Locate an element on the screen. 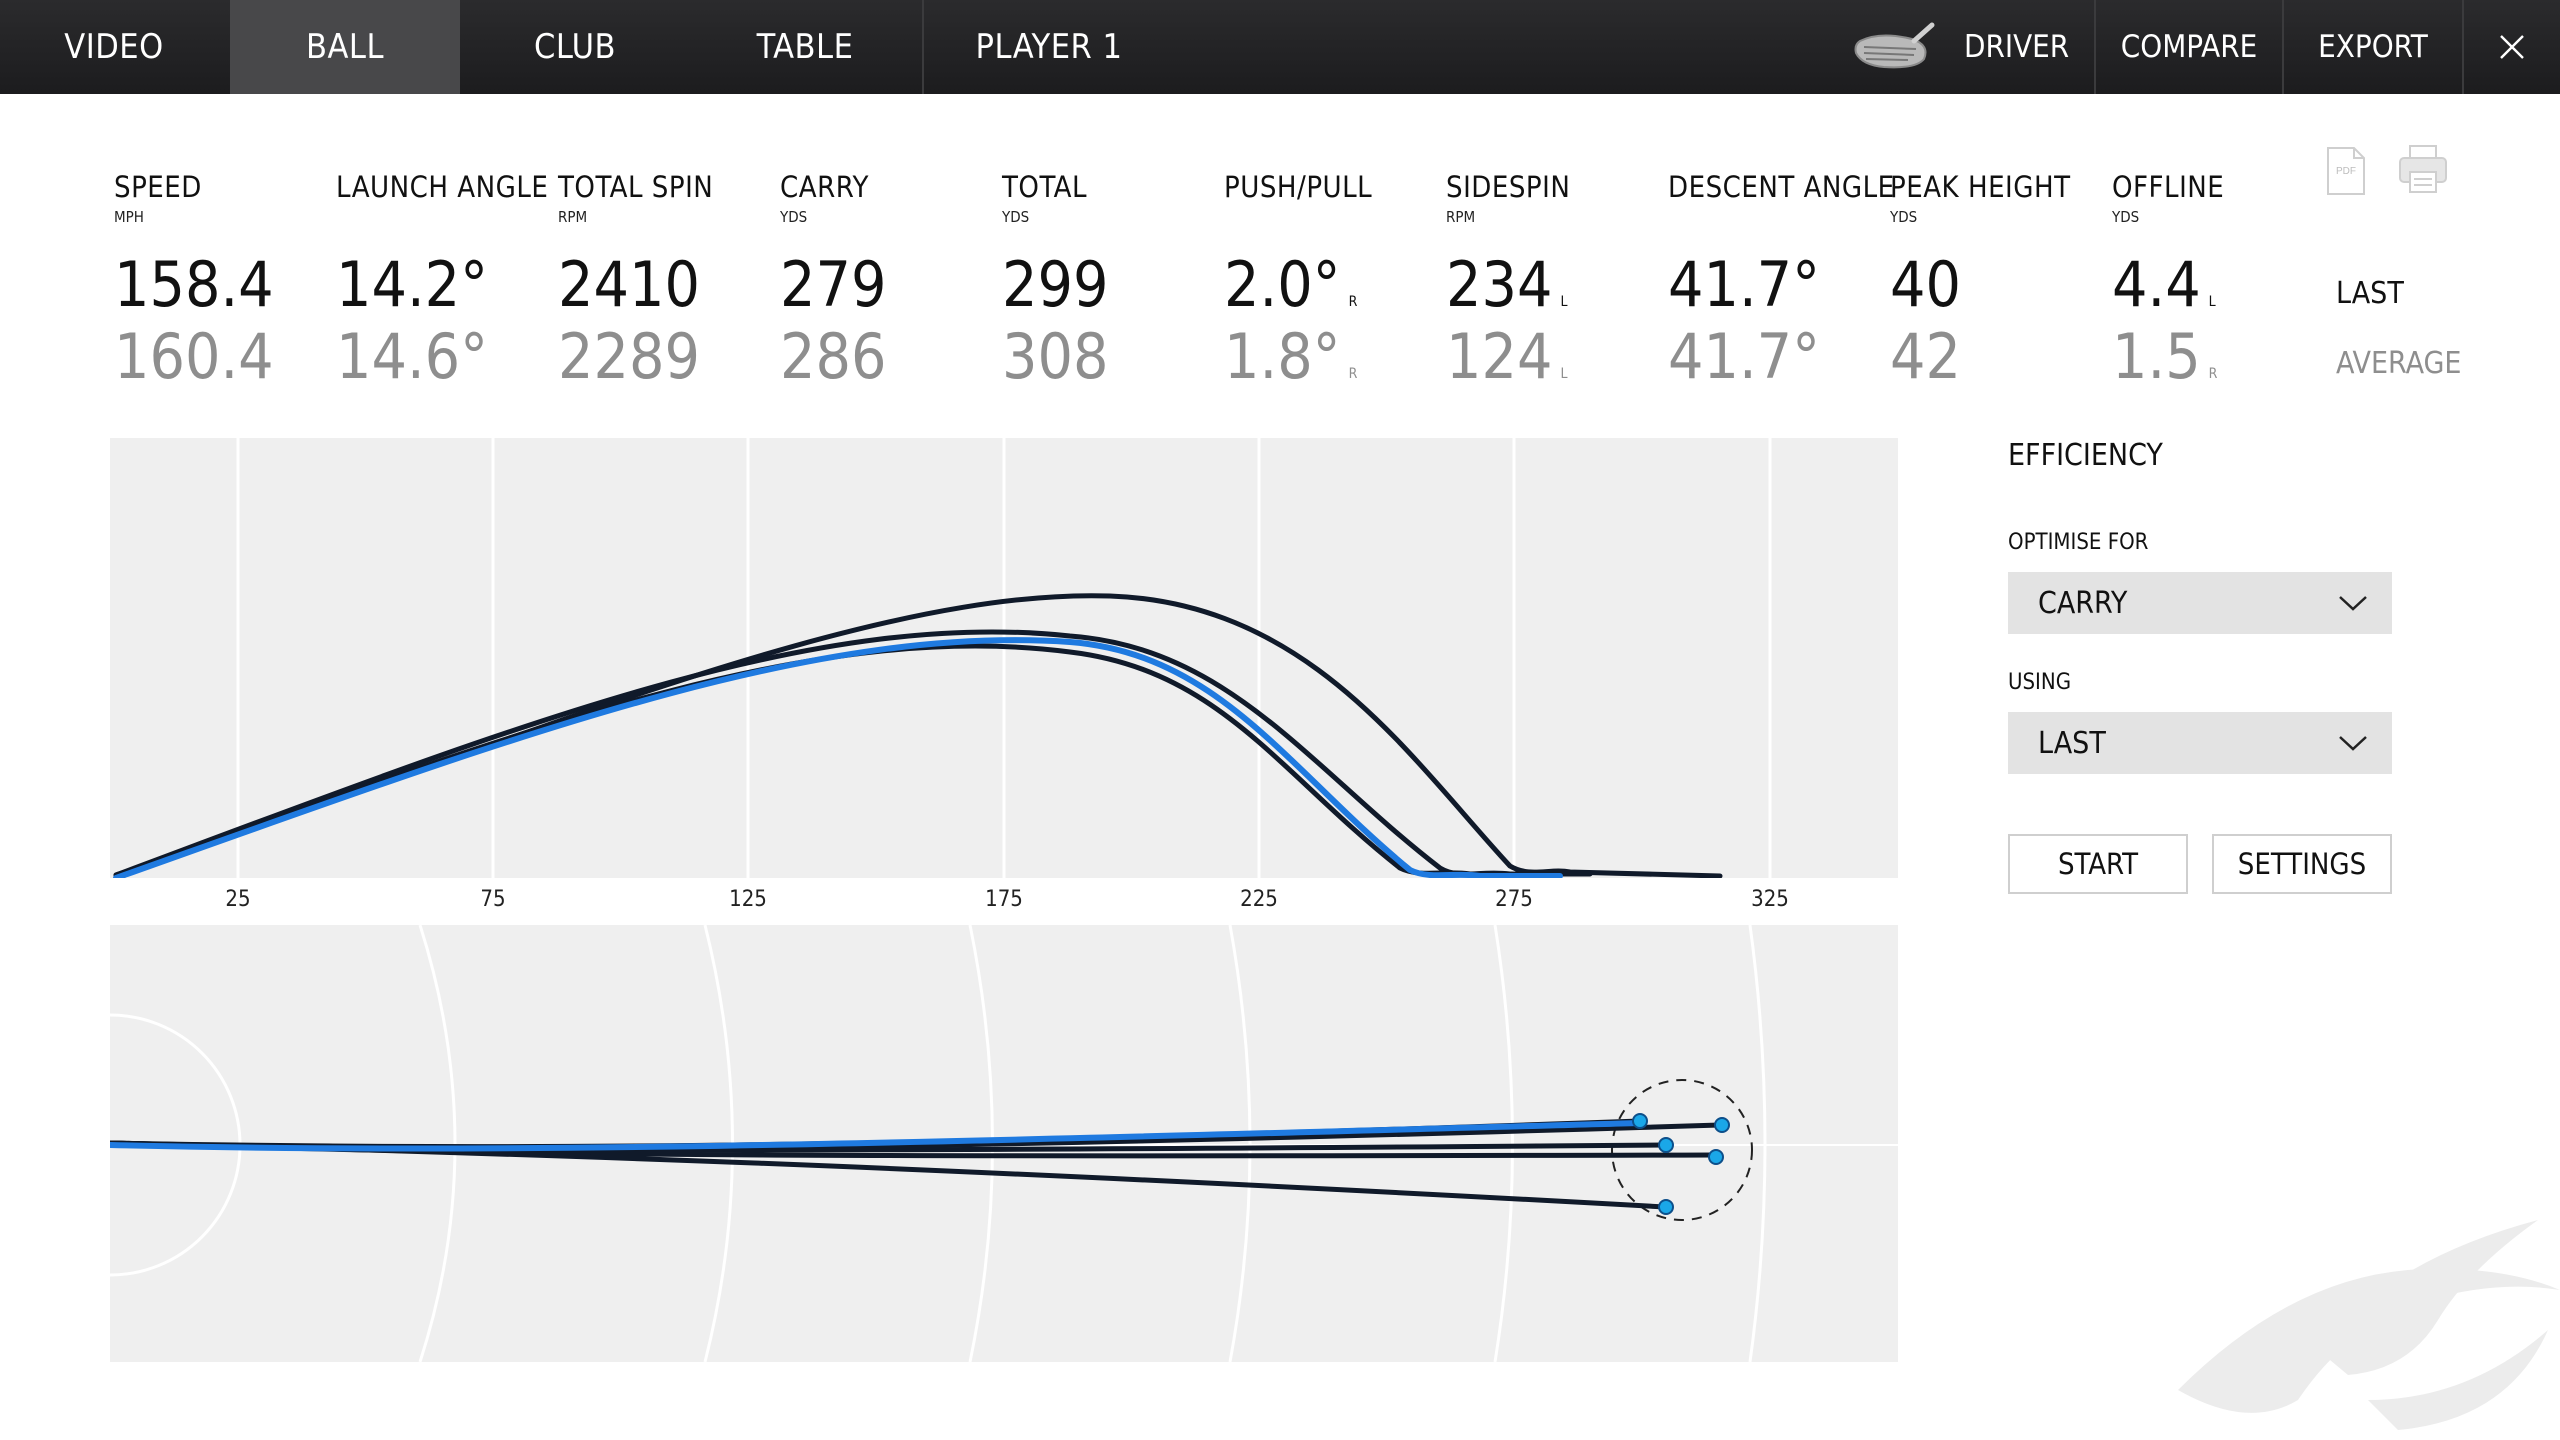  tab-club: CLUB is located at coordinates (575, 47).